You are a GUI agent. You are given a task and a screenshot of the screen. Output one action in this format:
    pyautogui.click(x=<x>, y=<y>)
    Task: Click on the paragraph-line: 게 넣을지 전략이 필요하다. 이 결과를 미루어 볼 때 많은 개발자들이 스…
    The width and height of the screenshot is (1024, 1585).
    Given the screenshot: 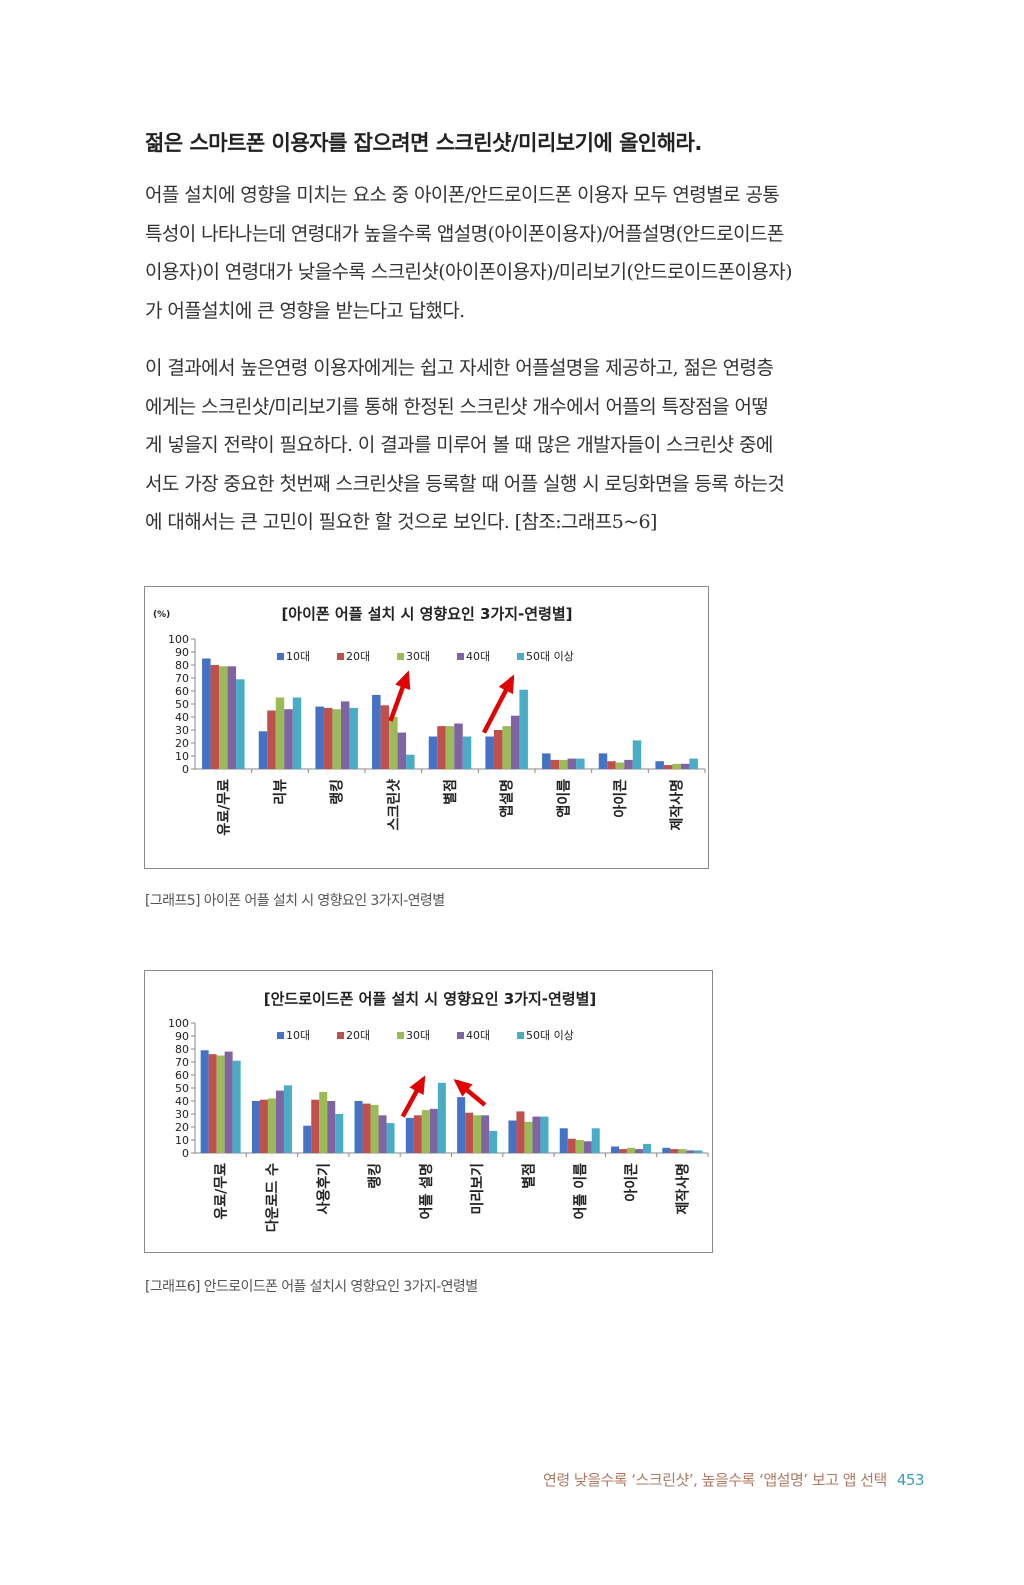 What is the action you would take?
    pyautogui.click(x=459, y=445)
    